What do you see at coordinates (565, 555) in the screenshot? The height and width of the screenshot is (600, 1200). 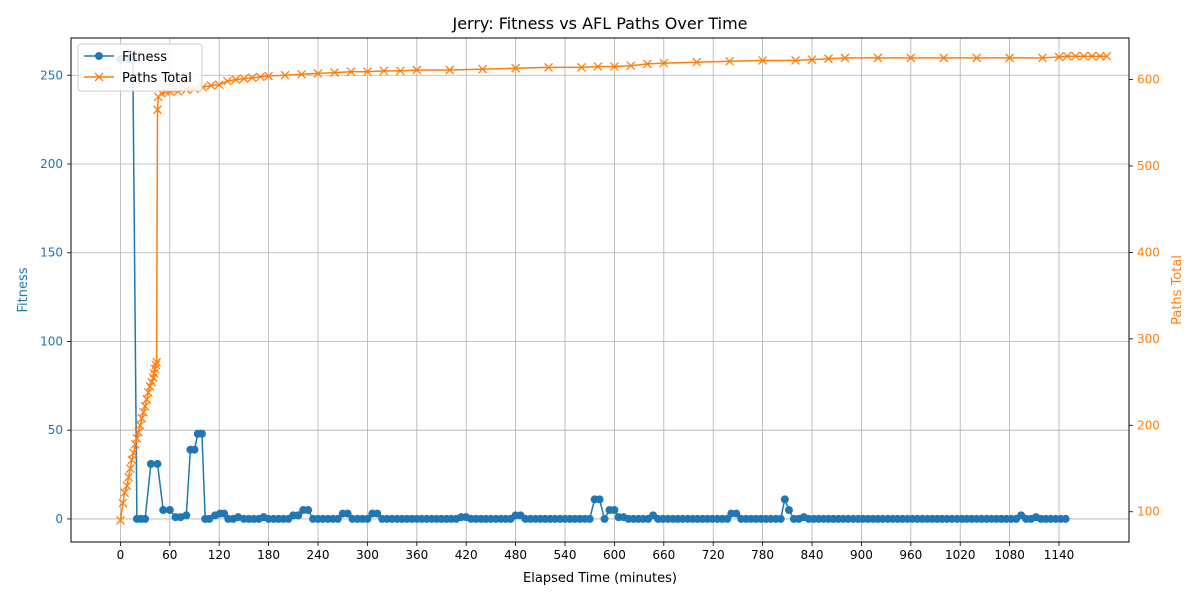 I see `x-tick-label: 540` at bounding box center [565, 555].